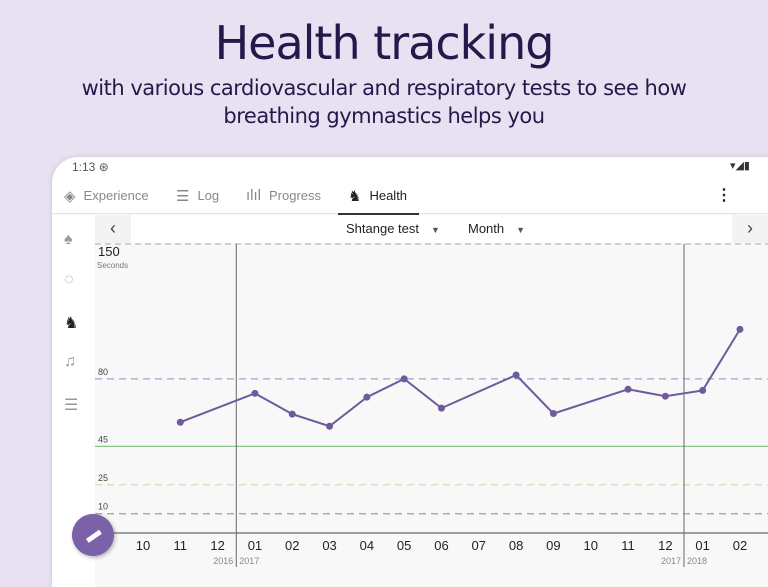 The height and width of the screenshot is (587, 768). Describe the element at coordinates (329, 545) in the screenshot. I see `x-tick-label: 03` at that location.